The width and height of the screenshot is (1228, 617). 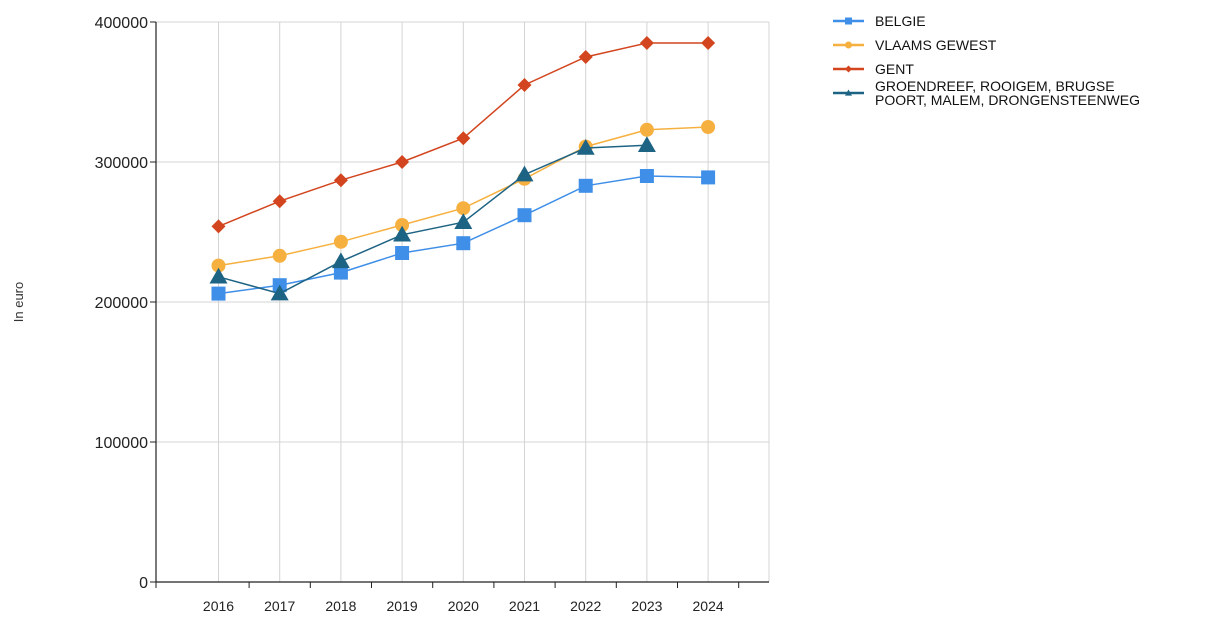 What do you see at coordinates (995, 86) in the screenshot?
I see `legend-label: GROENDREEF, ROOIGEM, BRUGSE` at bounding box center [995, 86].